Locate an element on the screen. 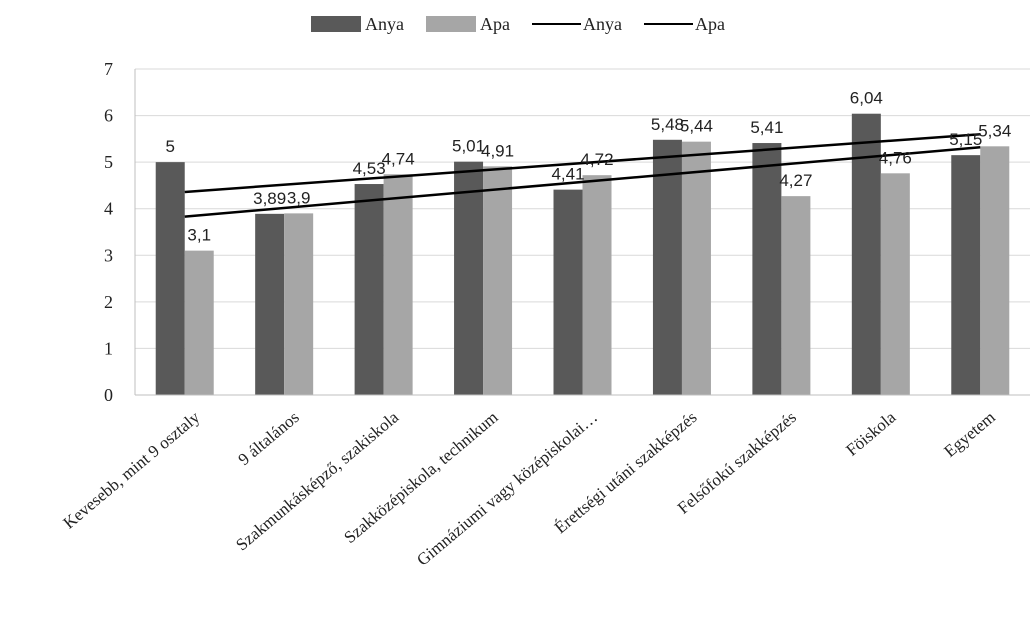 This screenshot has width=1035, height=633. data-label-apa: 5,44 is located at coordinates (696, 126).